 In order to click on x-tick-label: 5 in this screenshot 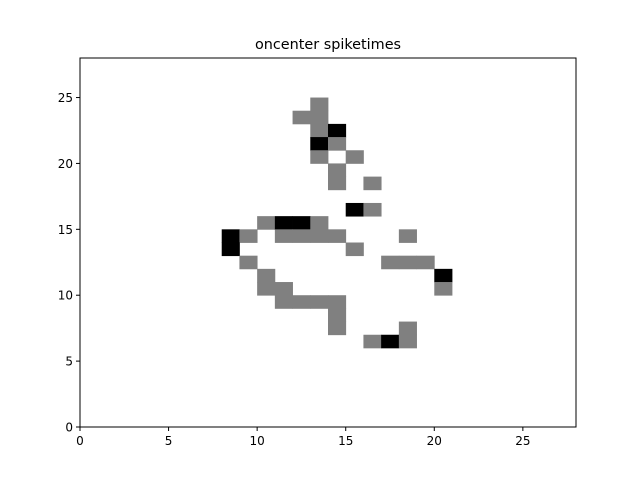, I will do `click(169, 441)`.